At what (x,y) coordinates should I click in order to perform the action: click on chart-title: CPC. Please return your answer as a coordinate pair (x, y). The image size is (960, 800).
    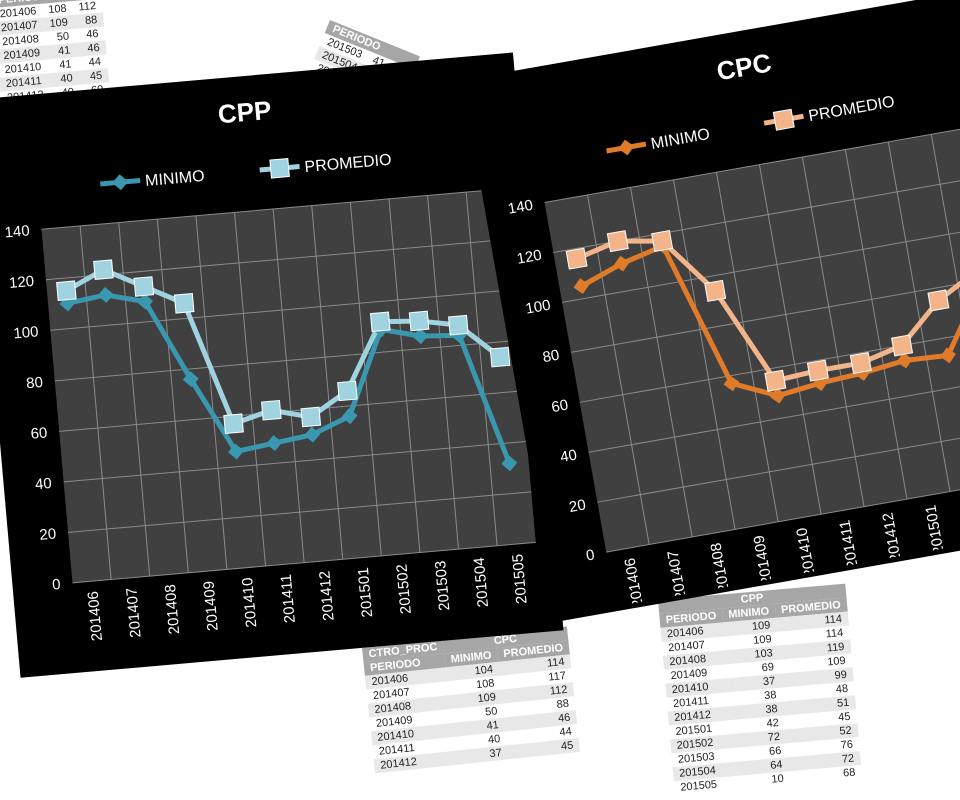
    Looking at the image, I should click on (743, 66).